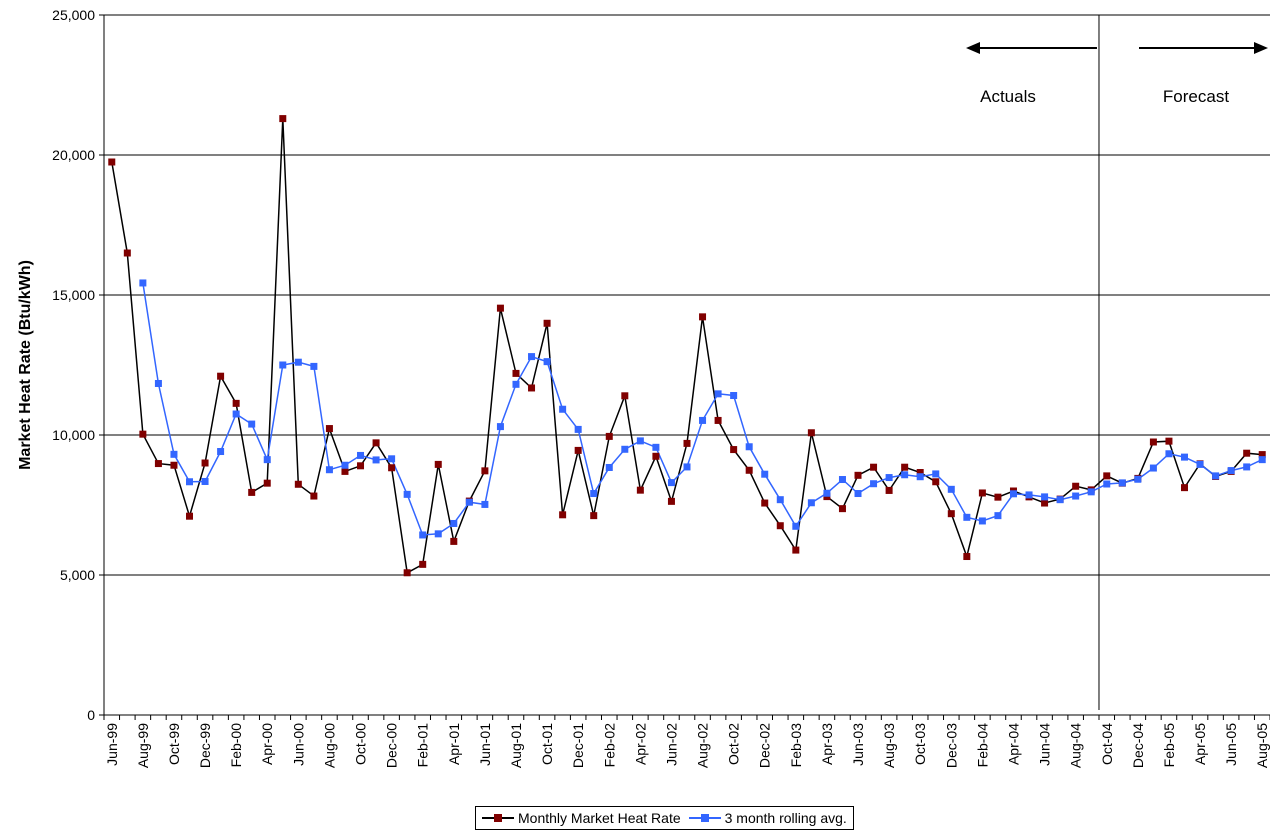  Describe the element at coordinates (889, 745) in the screenshot. I see `x-tick-label: Aug-03` at that location.